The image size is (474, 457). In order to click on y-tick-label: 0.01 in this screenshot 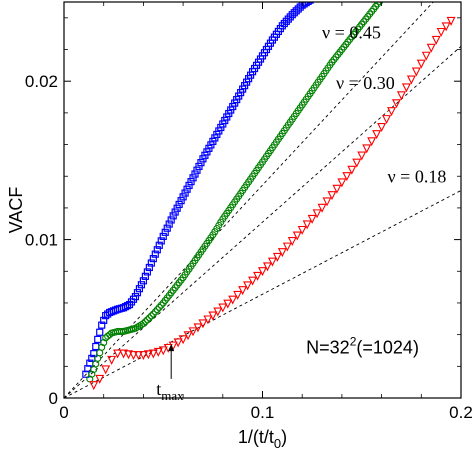, I will do `click(41, 240)`.